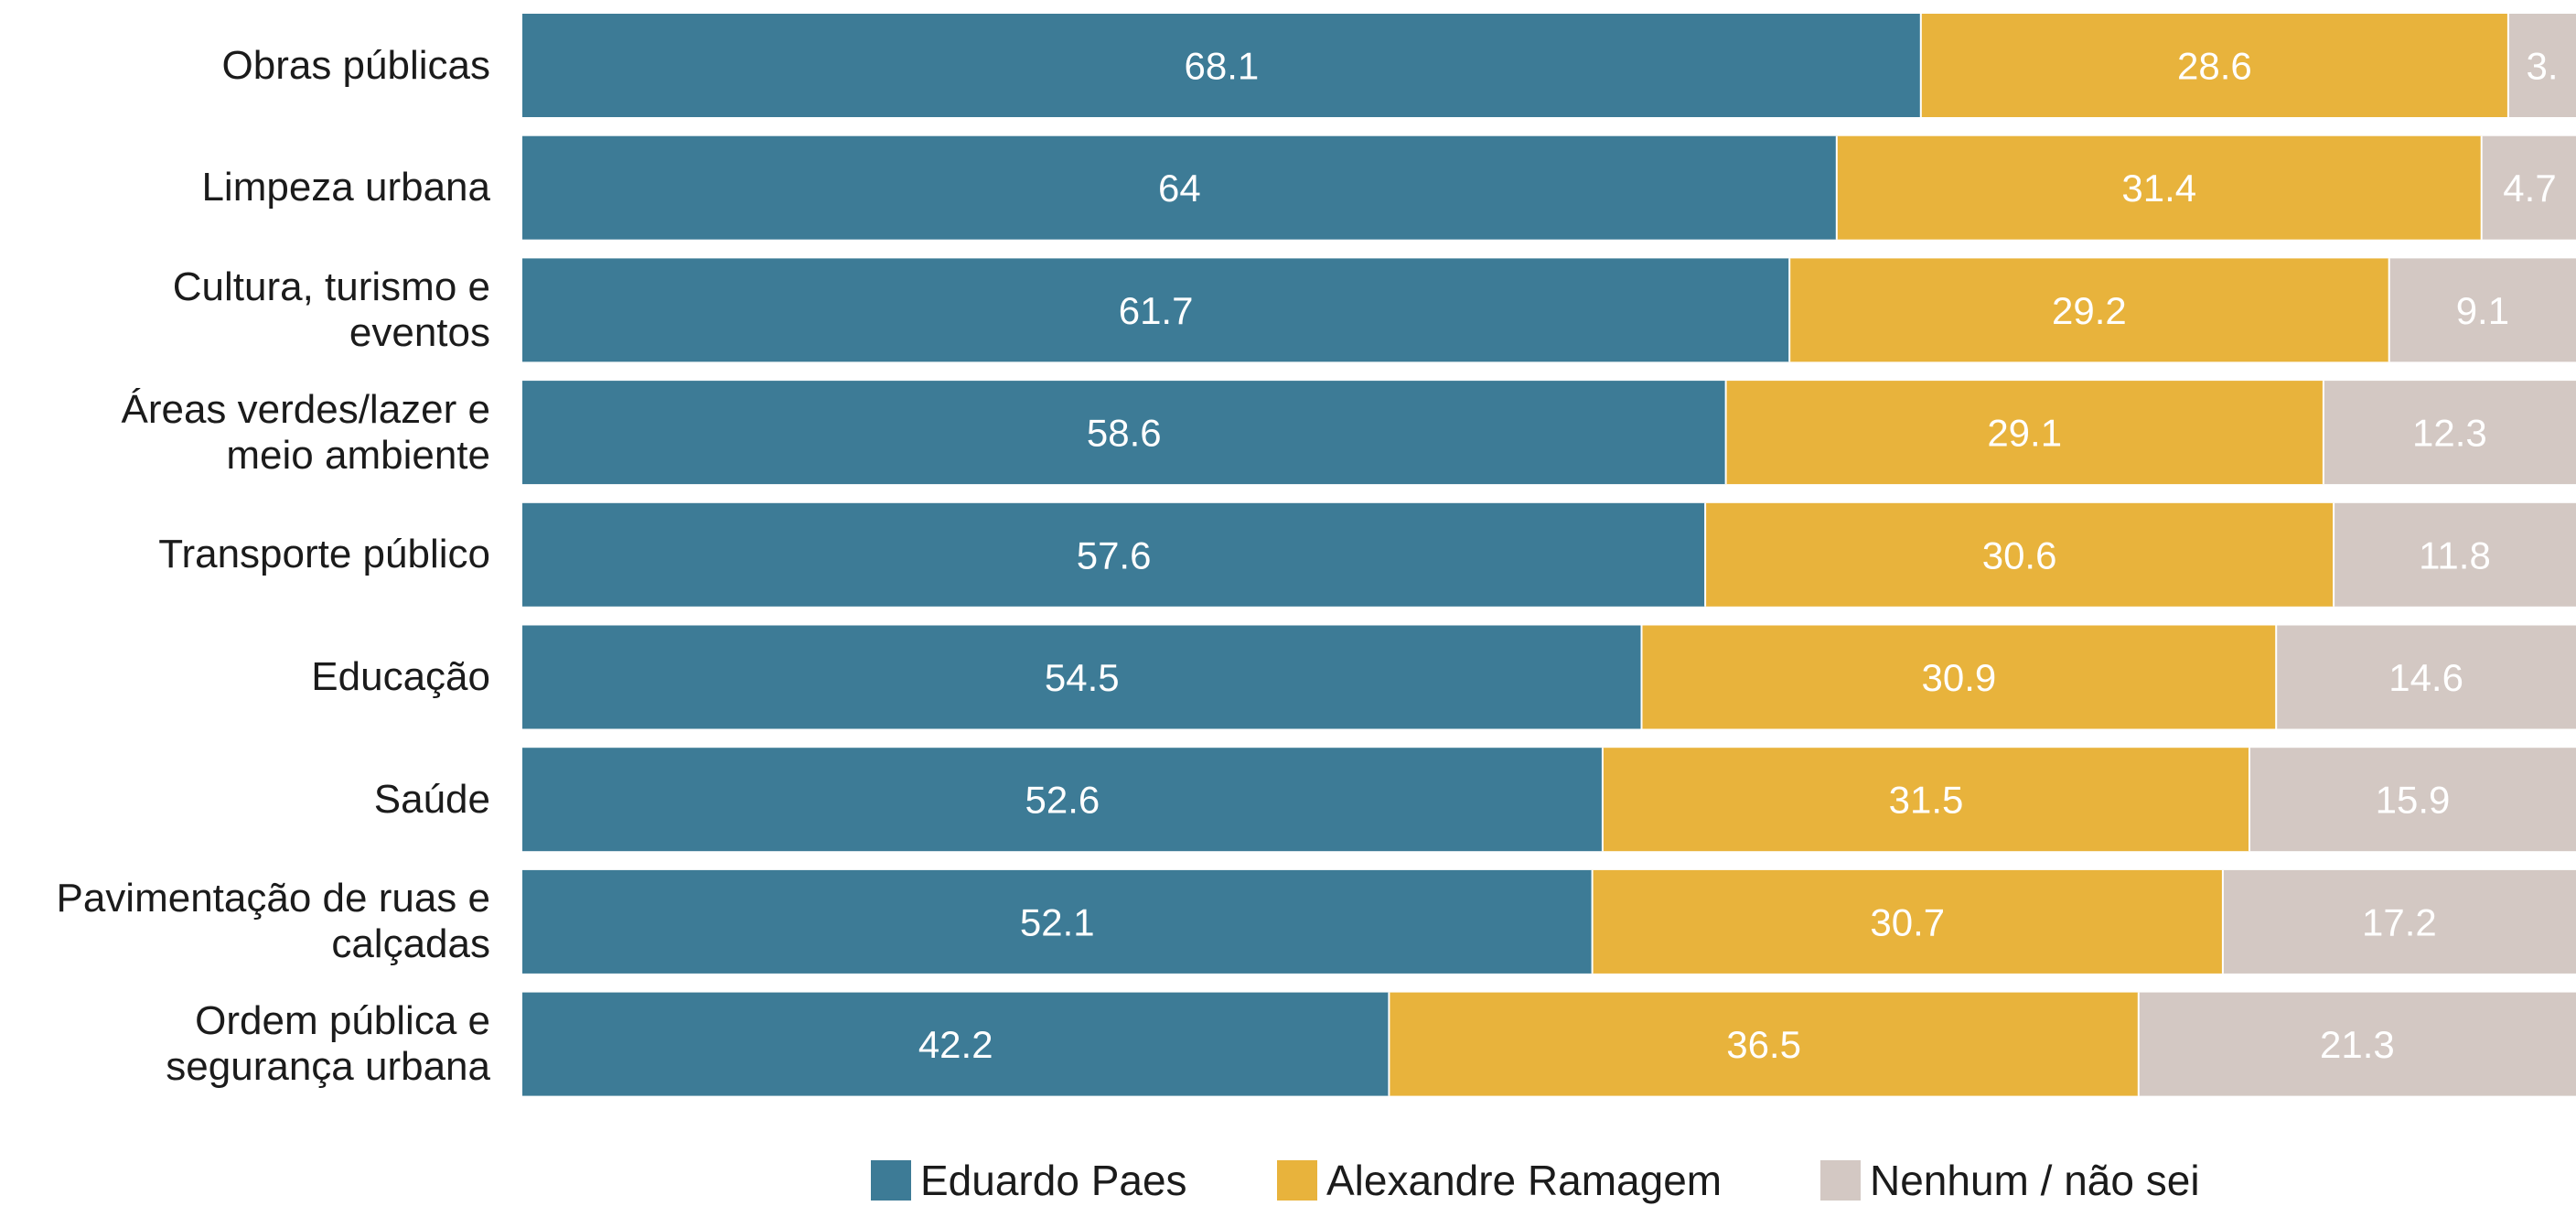 The width and height of the screenshot is (2576, 1206). What do you see at coordinates (305, 409) in the screenshot?
I see `category-label-line: Áreas verdes/lazer e` at bounding box center [305, 409].